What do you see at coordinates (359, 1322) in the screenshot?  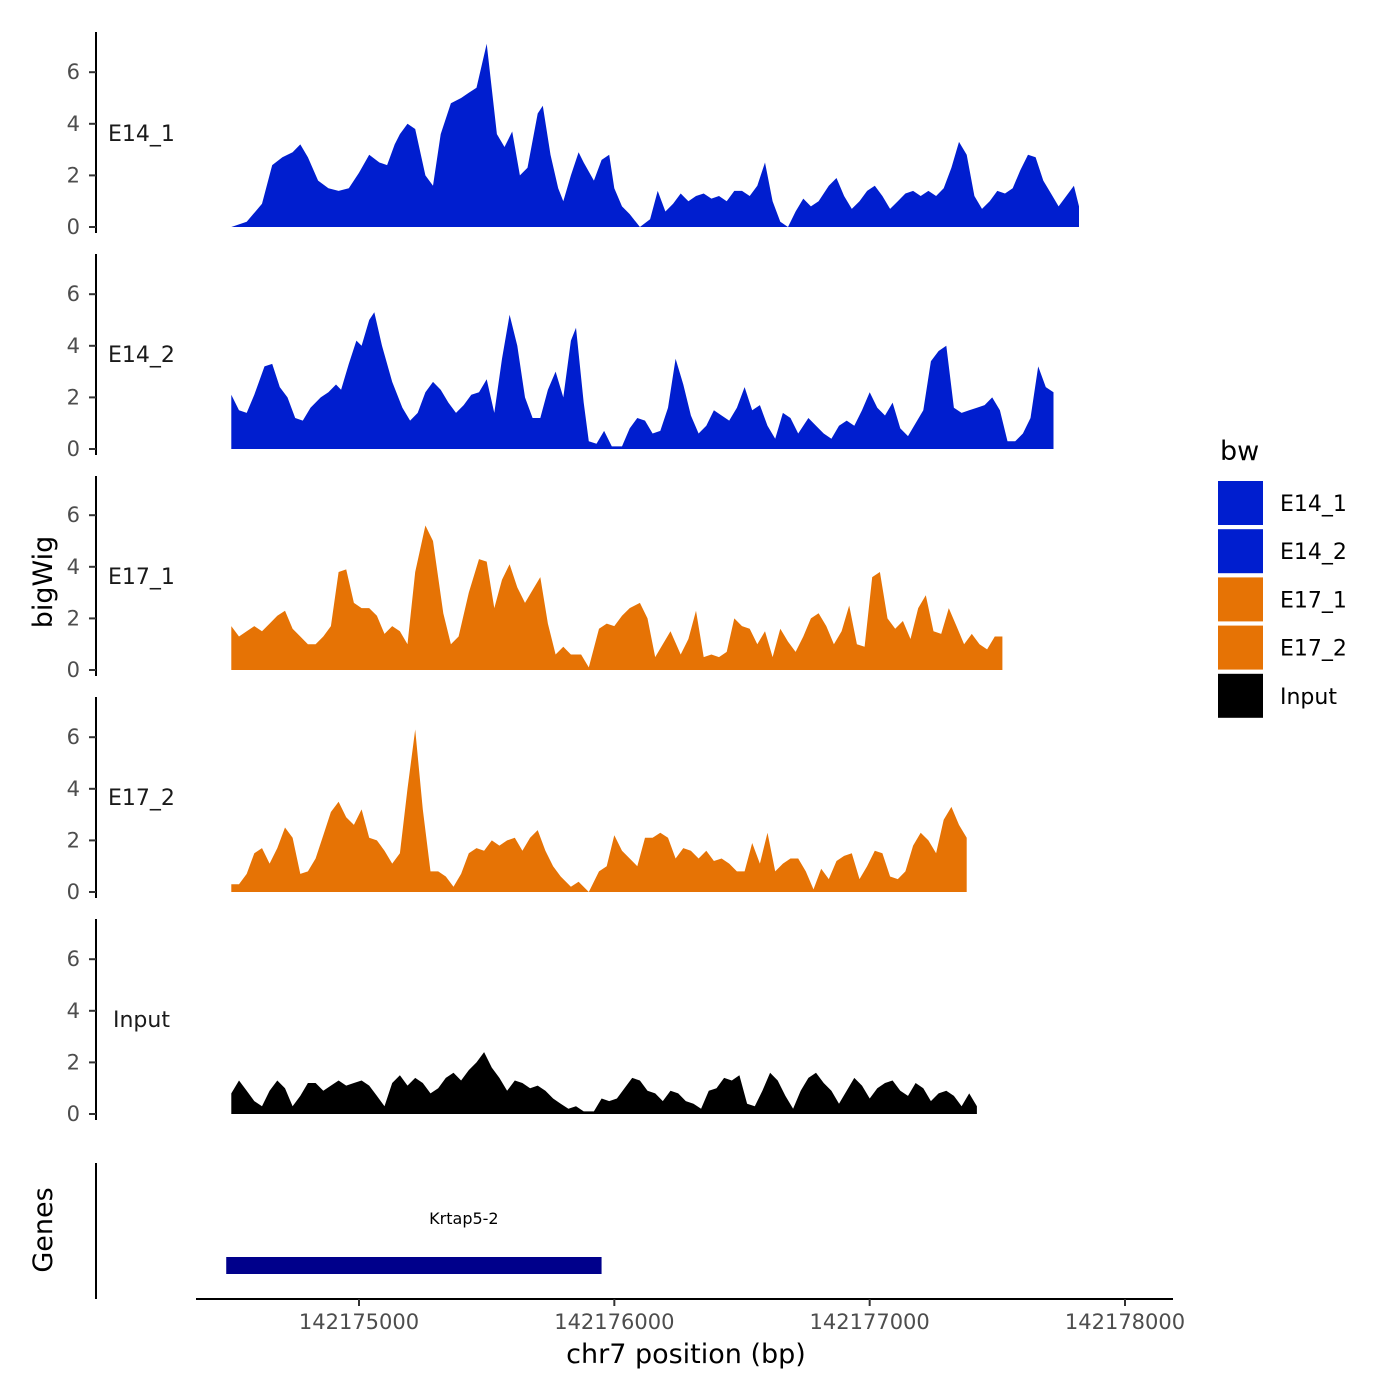 I see `x-tick-label: 142175000` at bounding box center [359, 1322].